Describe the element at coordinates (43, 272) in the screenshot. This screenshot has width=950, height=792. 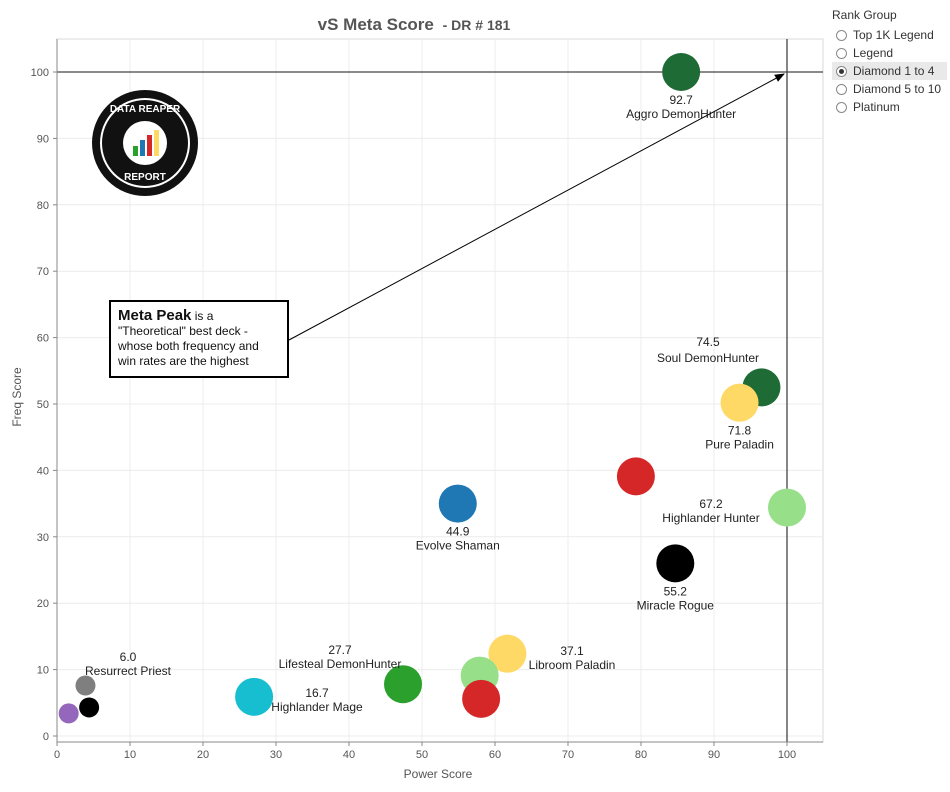
I see `y-tick-label: 70` at that location.